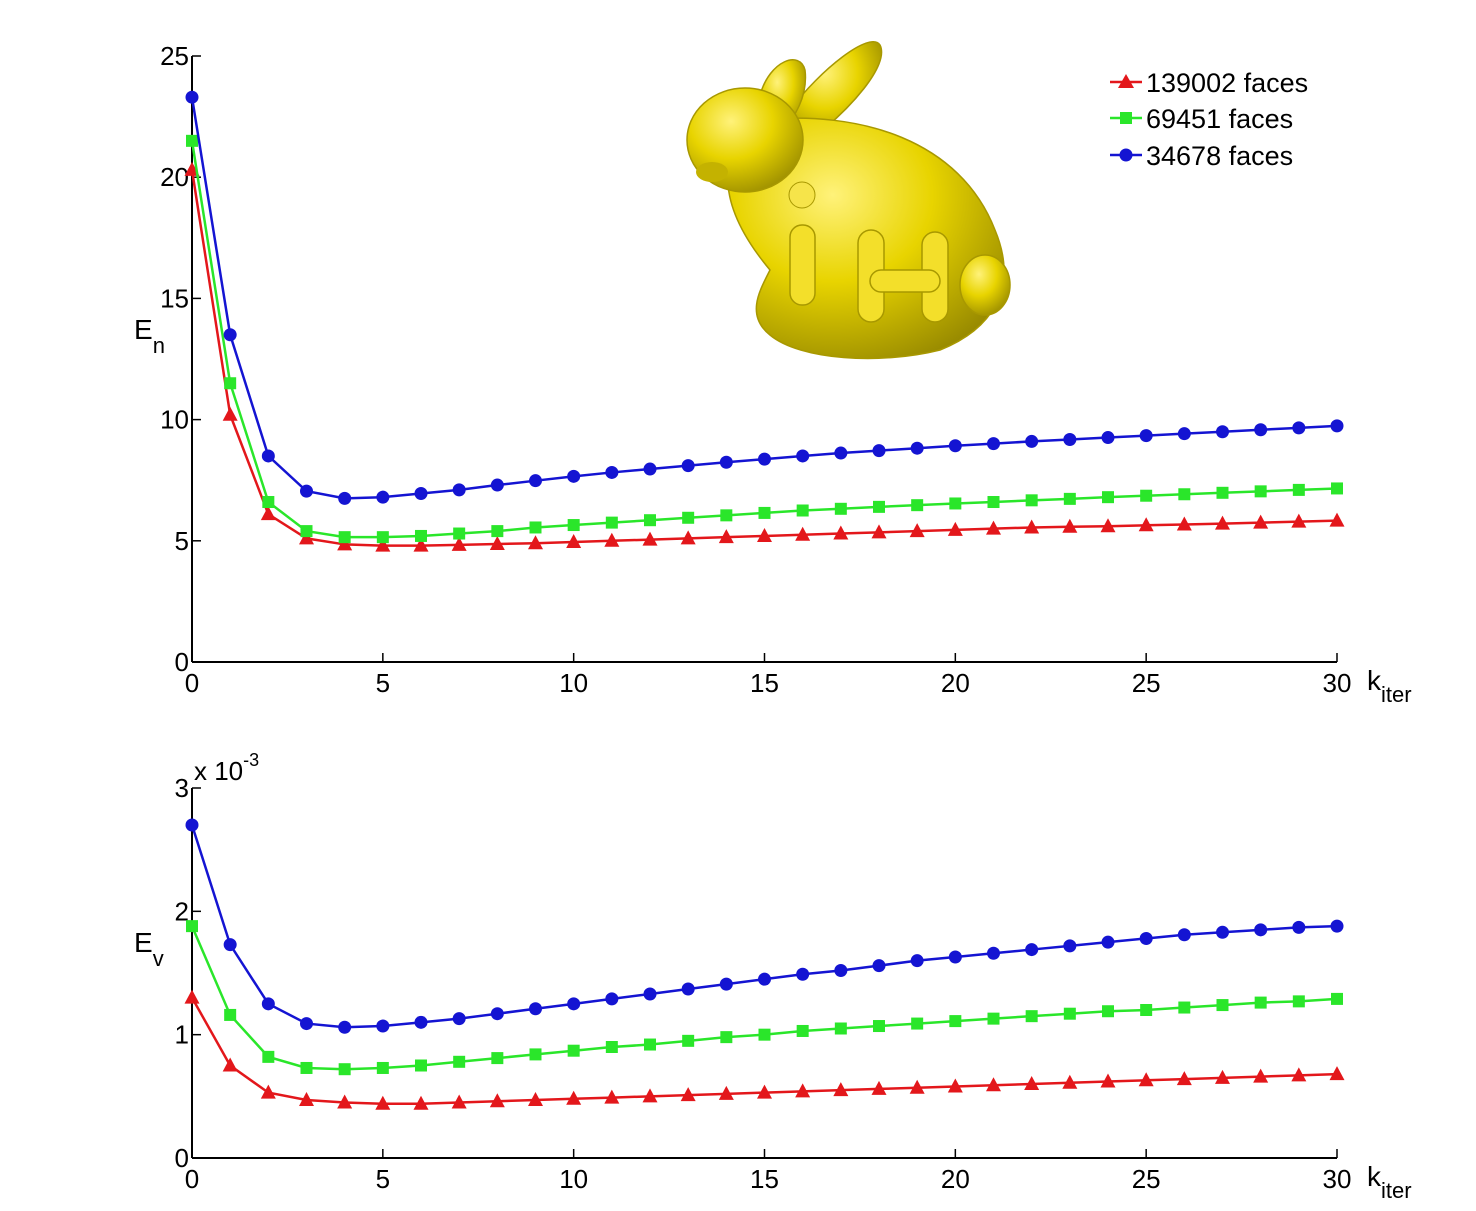  Describe the element at coordinates (573, 1179) in the screenshot. I see `x-tick-label: 10` at that location.